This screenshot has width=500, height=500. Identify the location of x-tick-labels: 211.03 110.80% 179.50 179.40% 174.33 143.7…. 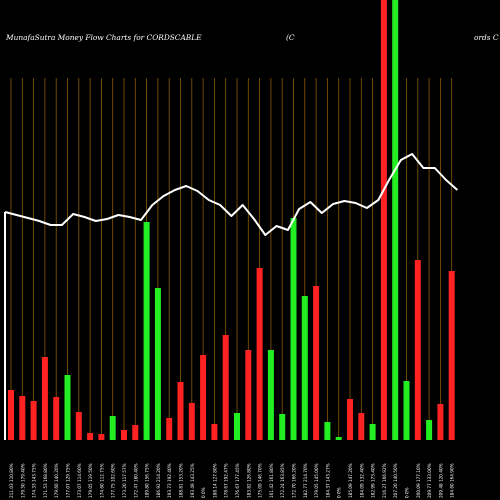
(232, 480).